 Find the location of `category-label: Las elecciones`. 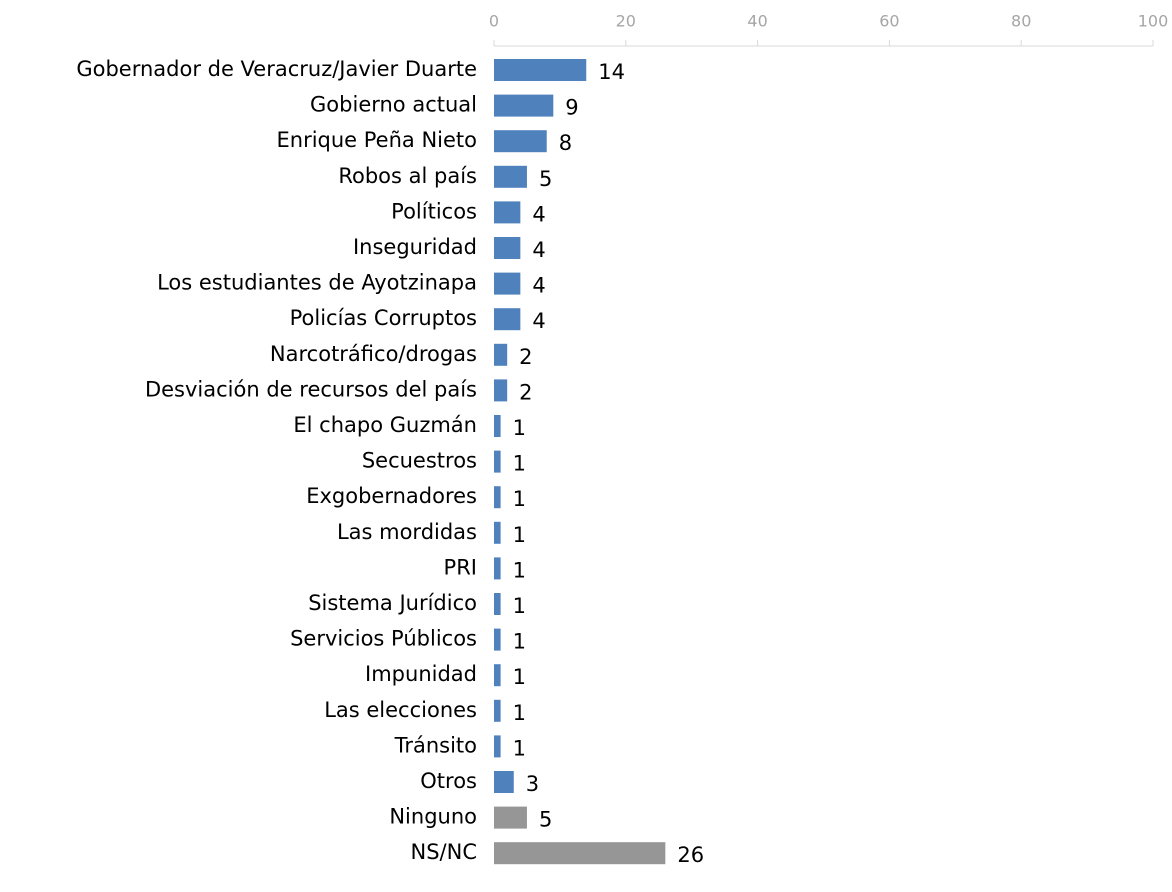

category-label: Las elecciones is located at coordinates (400, 710).